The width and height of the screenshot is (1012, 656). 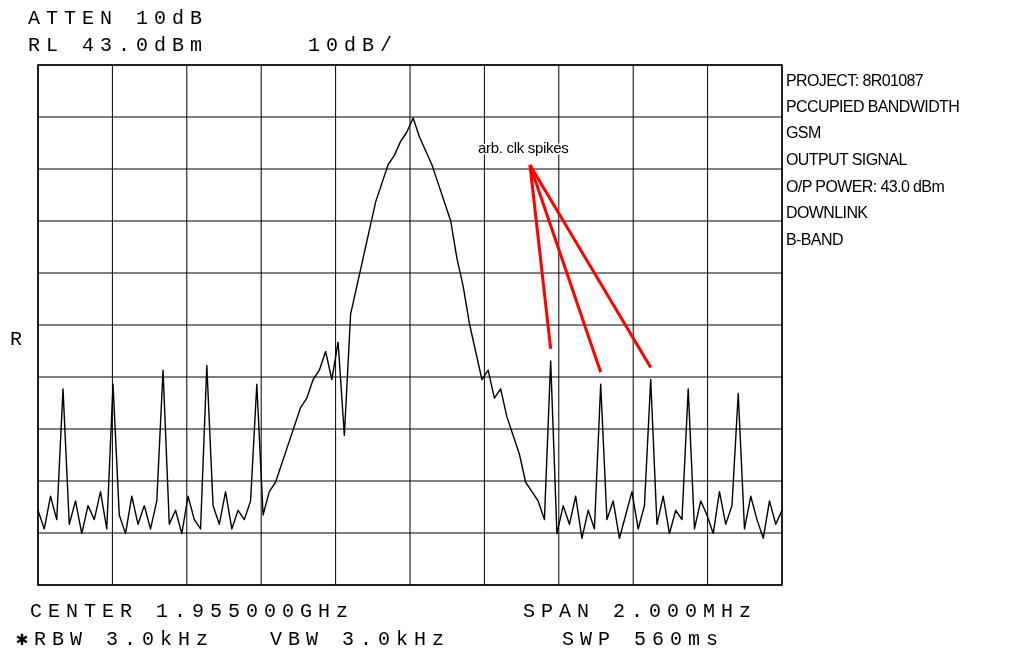 What do you see at coordinates (115, 639) in the screenshot?
I see `text: ✱RBW 3.0kHz` at bounding box center [115, 639].